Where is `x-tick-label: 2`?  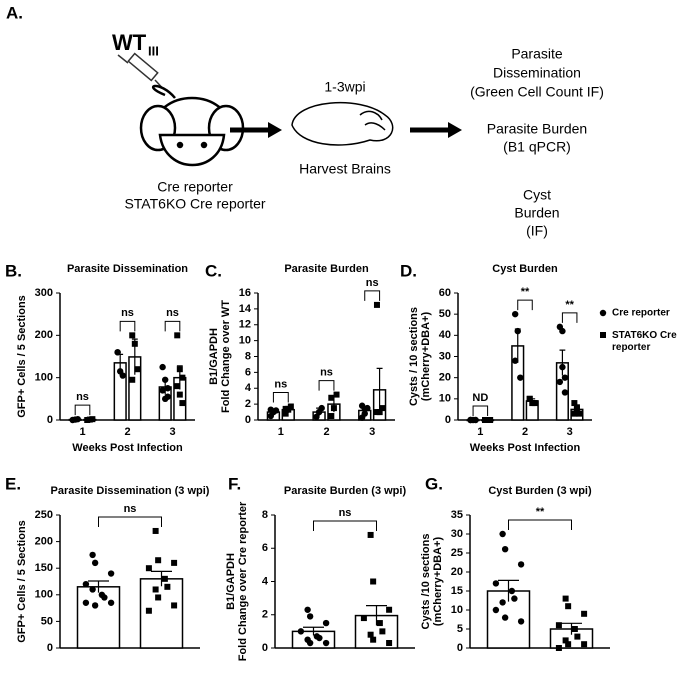
x-tick-label: 2 is located at coordinates (127, 432).